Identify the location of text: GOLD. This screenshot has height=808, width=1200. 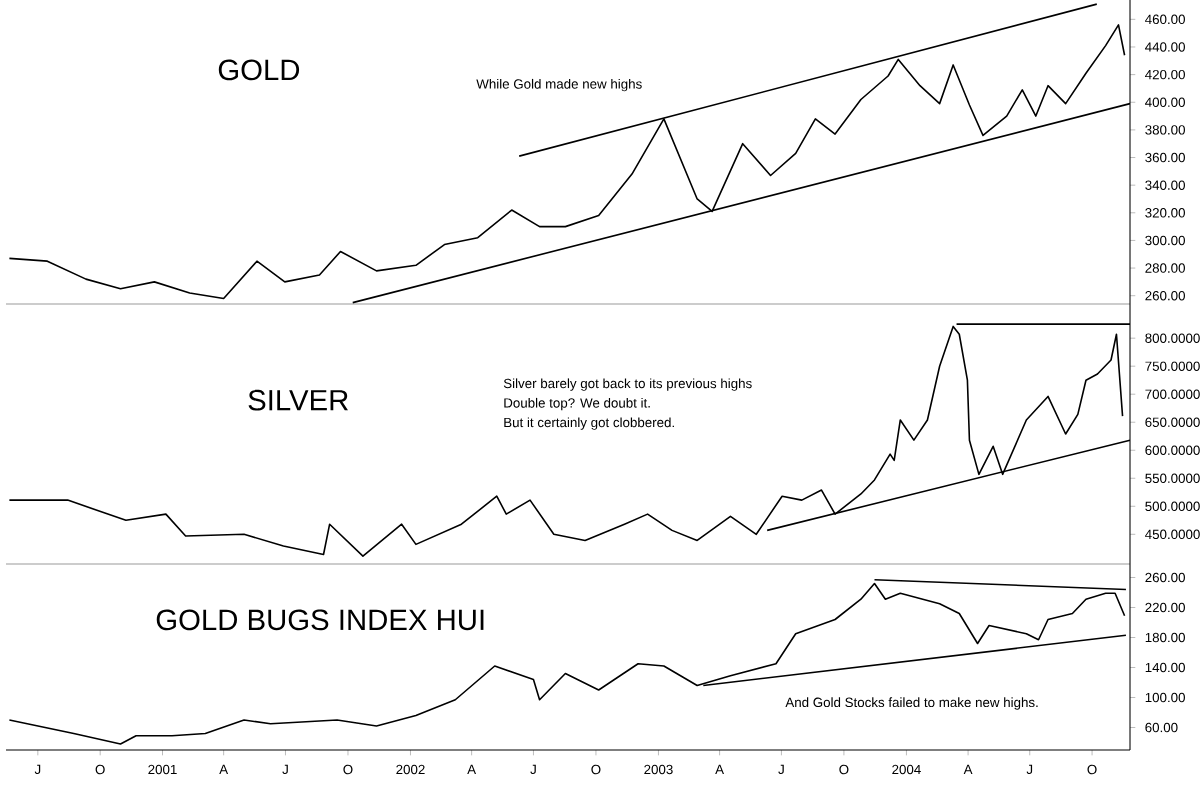
(259, 70).